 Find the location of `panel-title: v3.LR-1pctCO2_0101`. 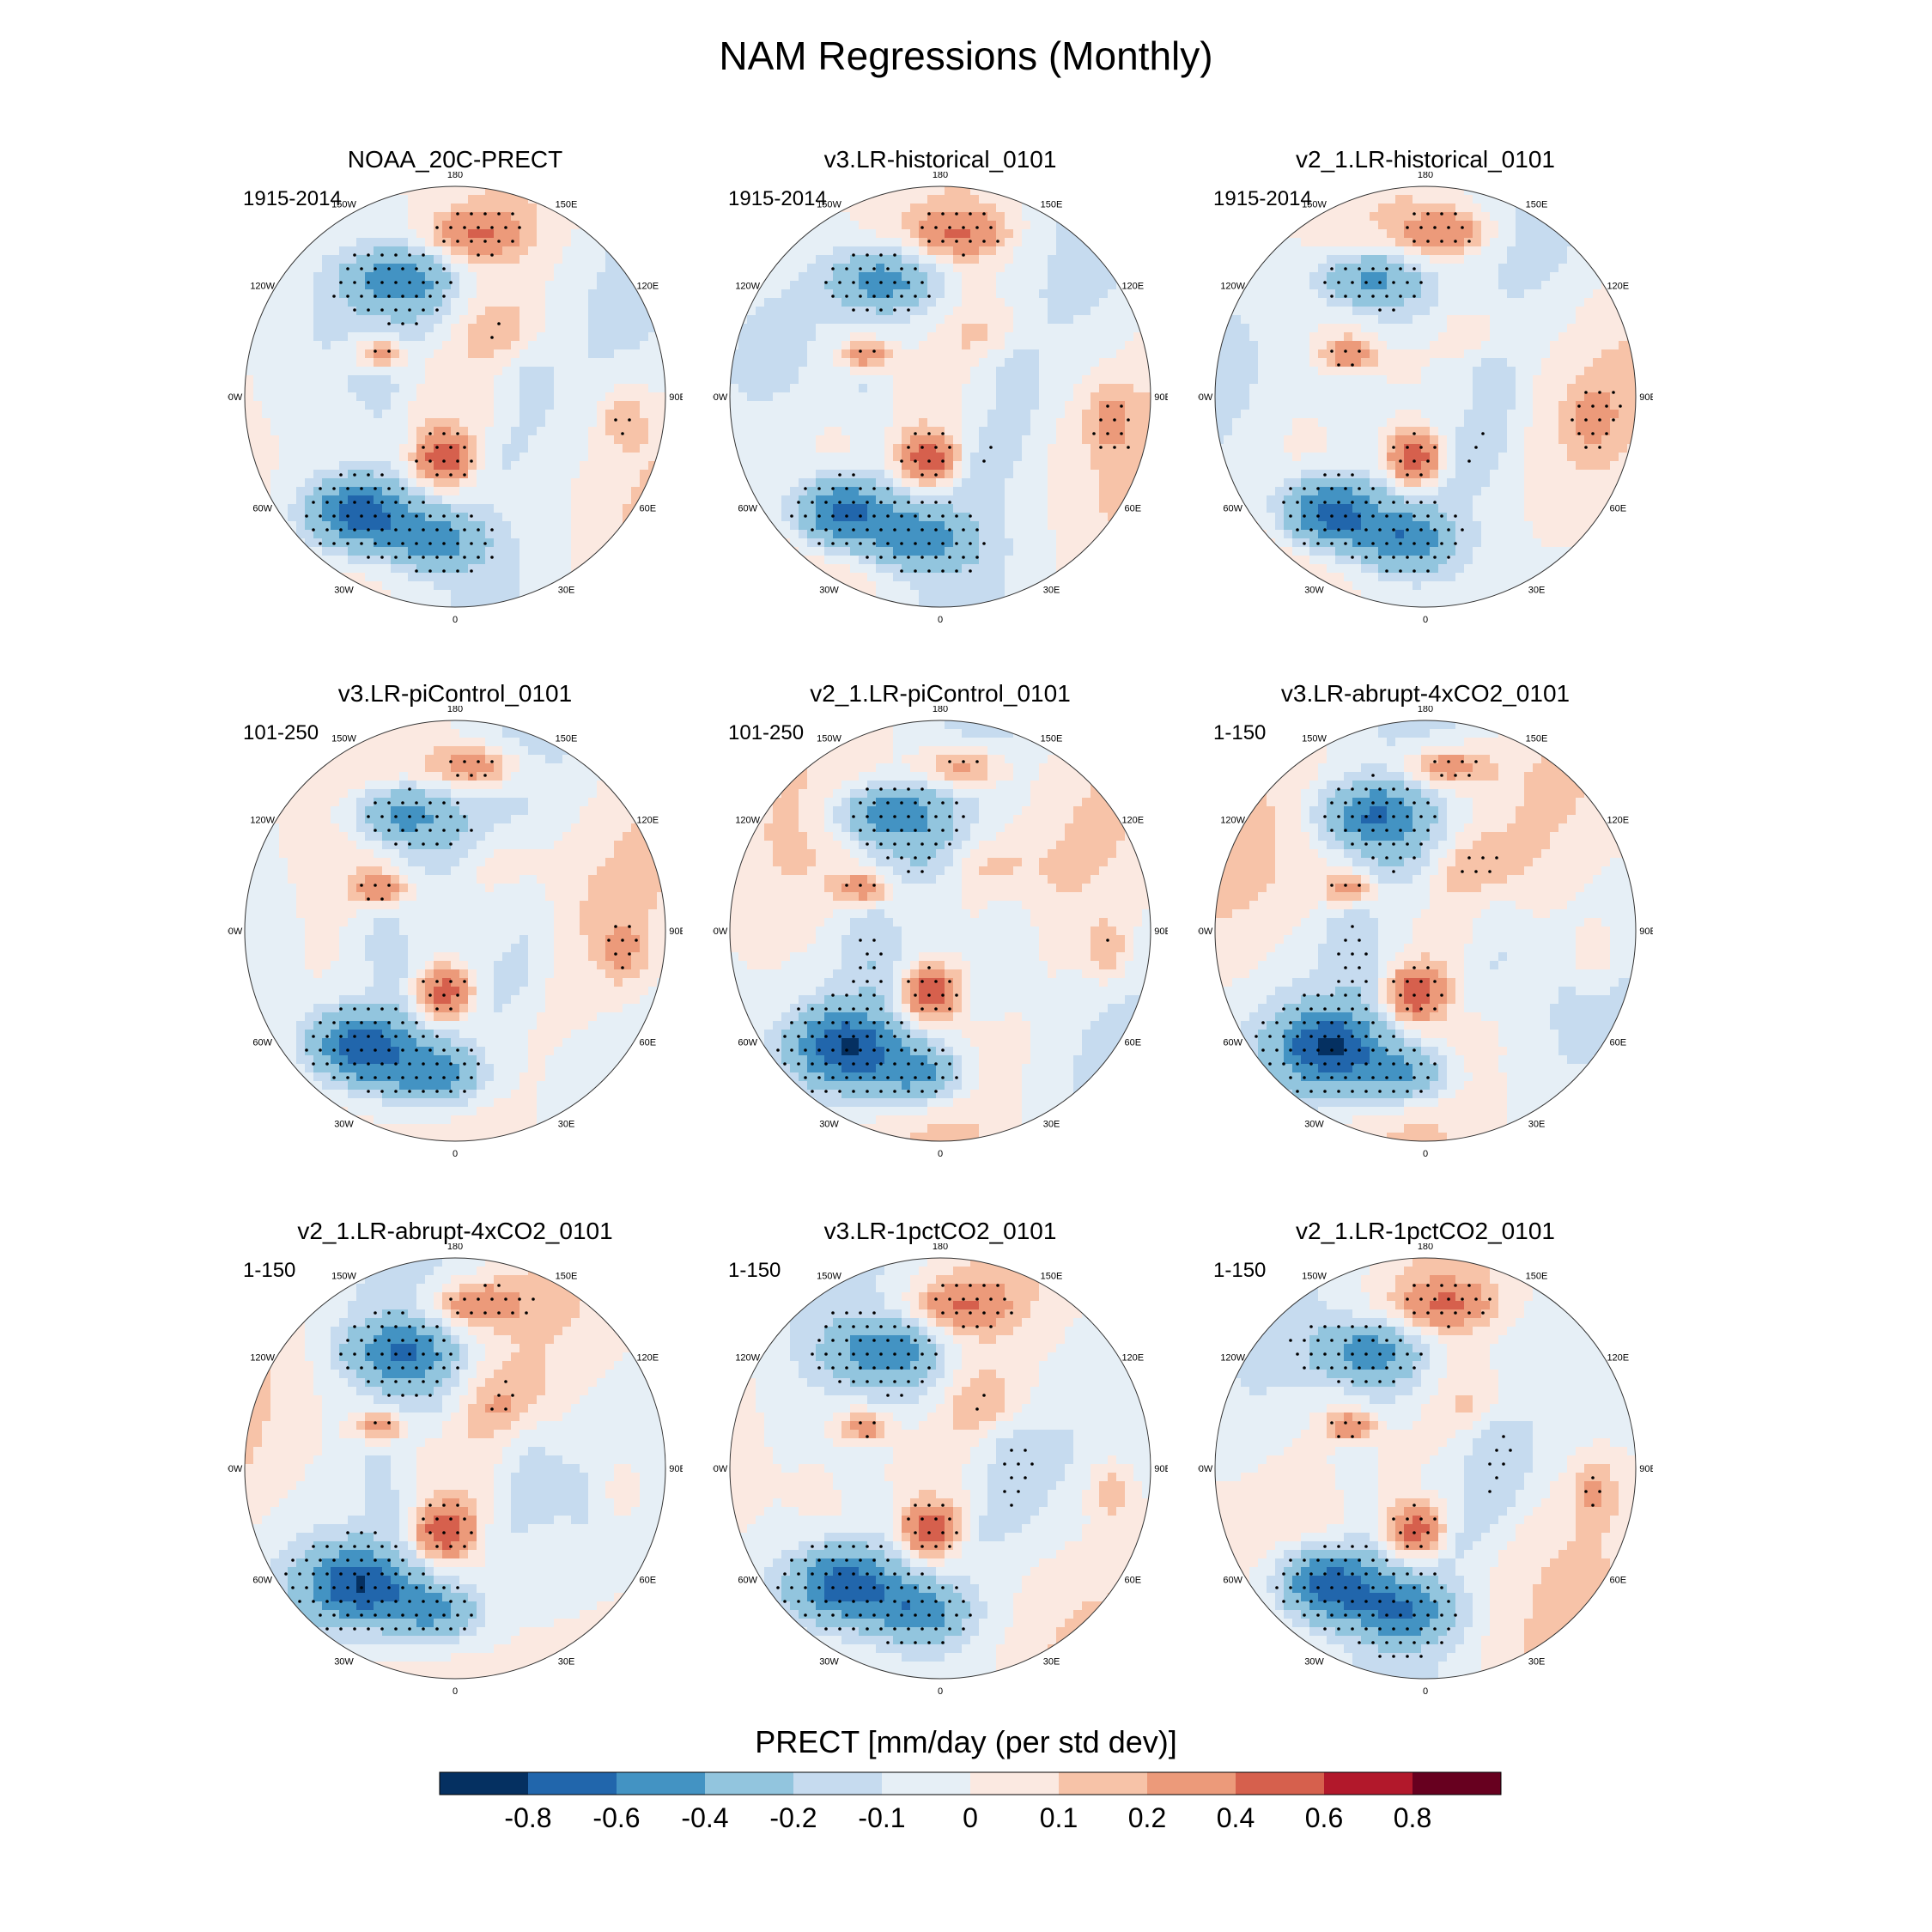

panel-title: v3.LR-1pctCO2_0101 is located at coordinates (940, 1231).